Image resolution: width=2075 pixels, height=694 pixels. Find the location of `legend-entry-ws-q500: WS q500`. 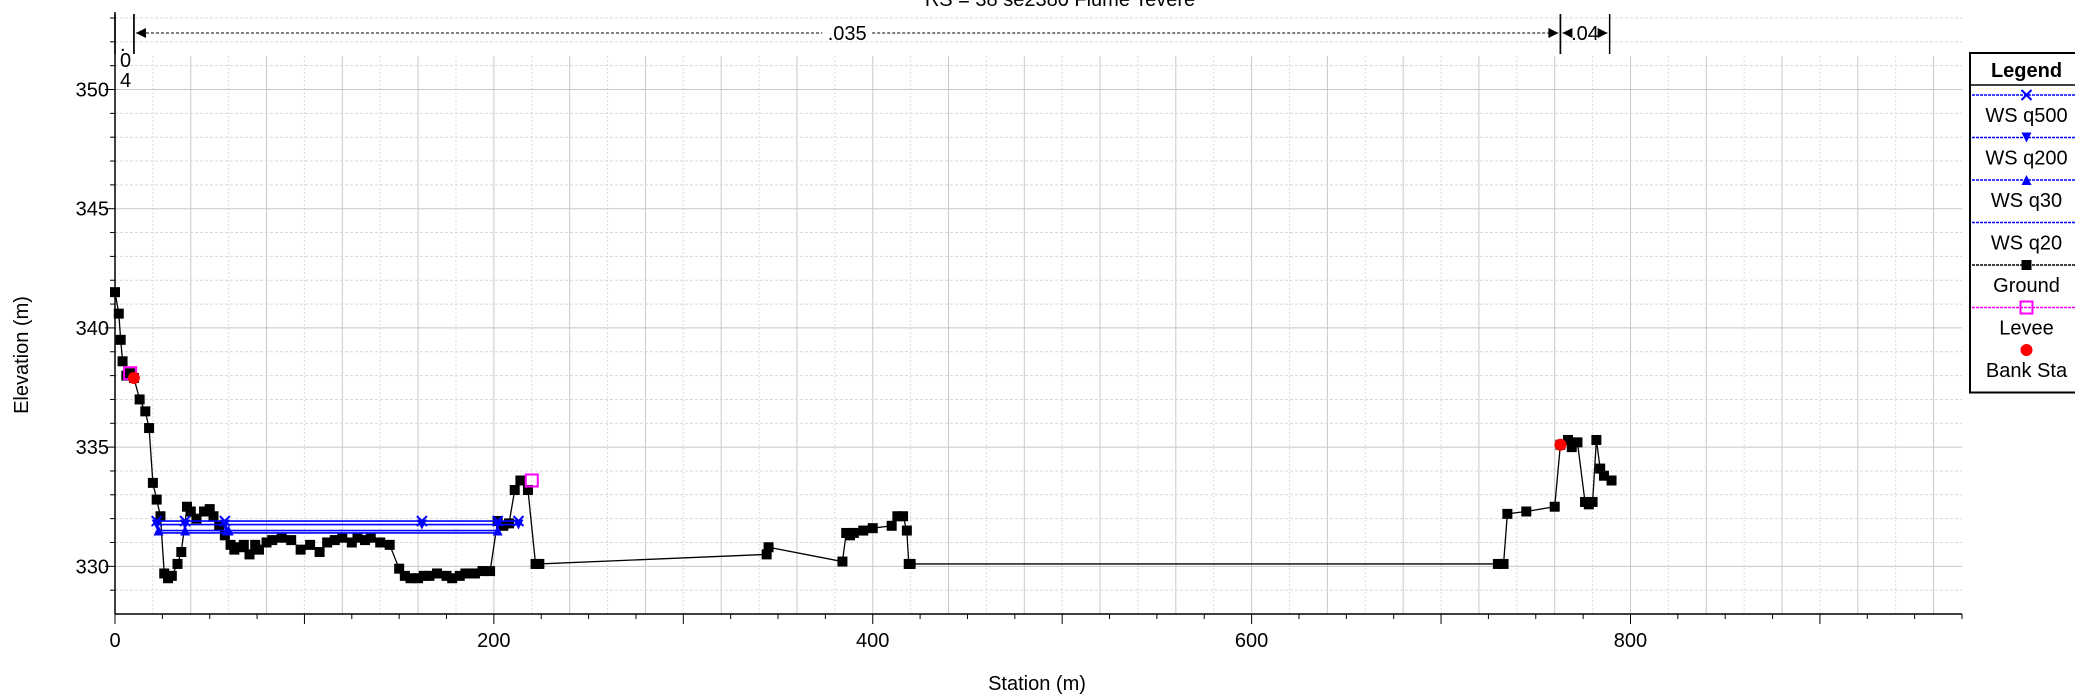

legend-entry-ws-q500: WS q500 is located at coordinates (2023, 108).